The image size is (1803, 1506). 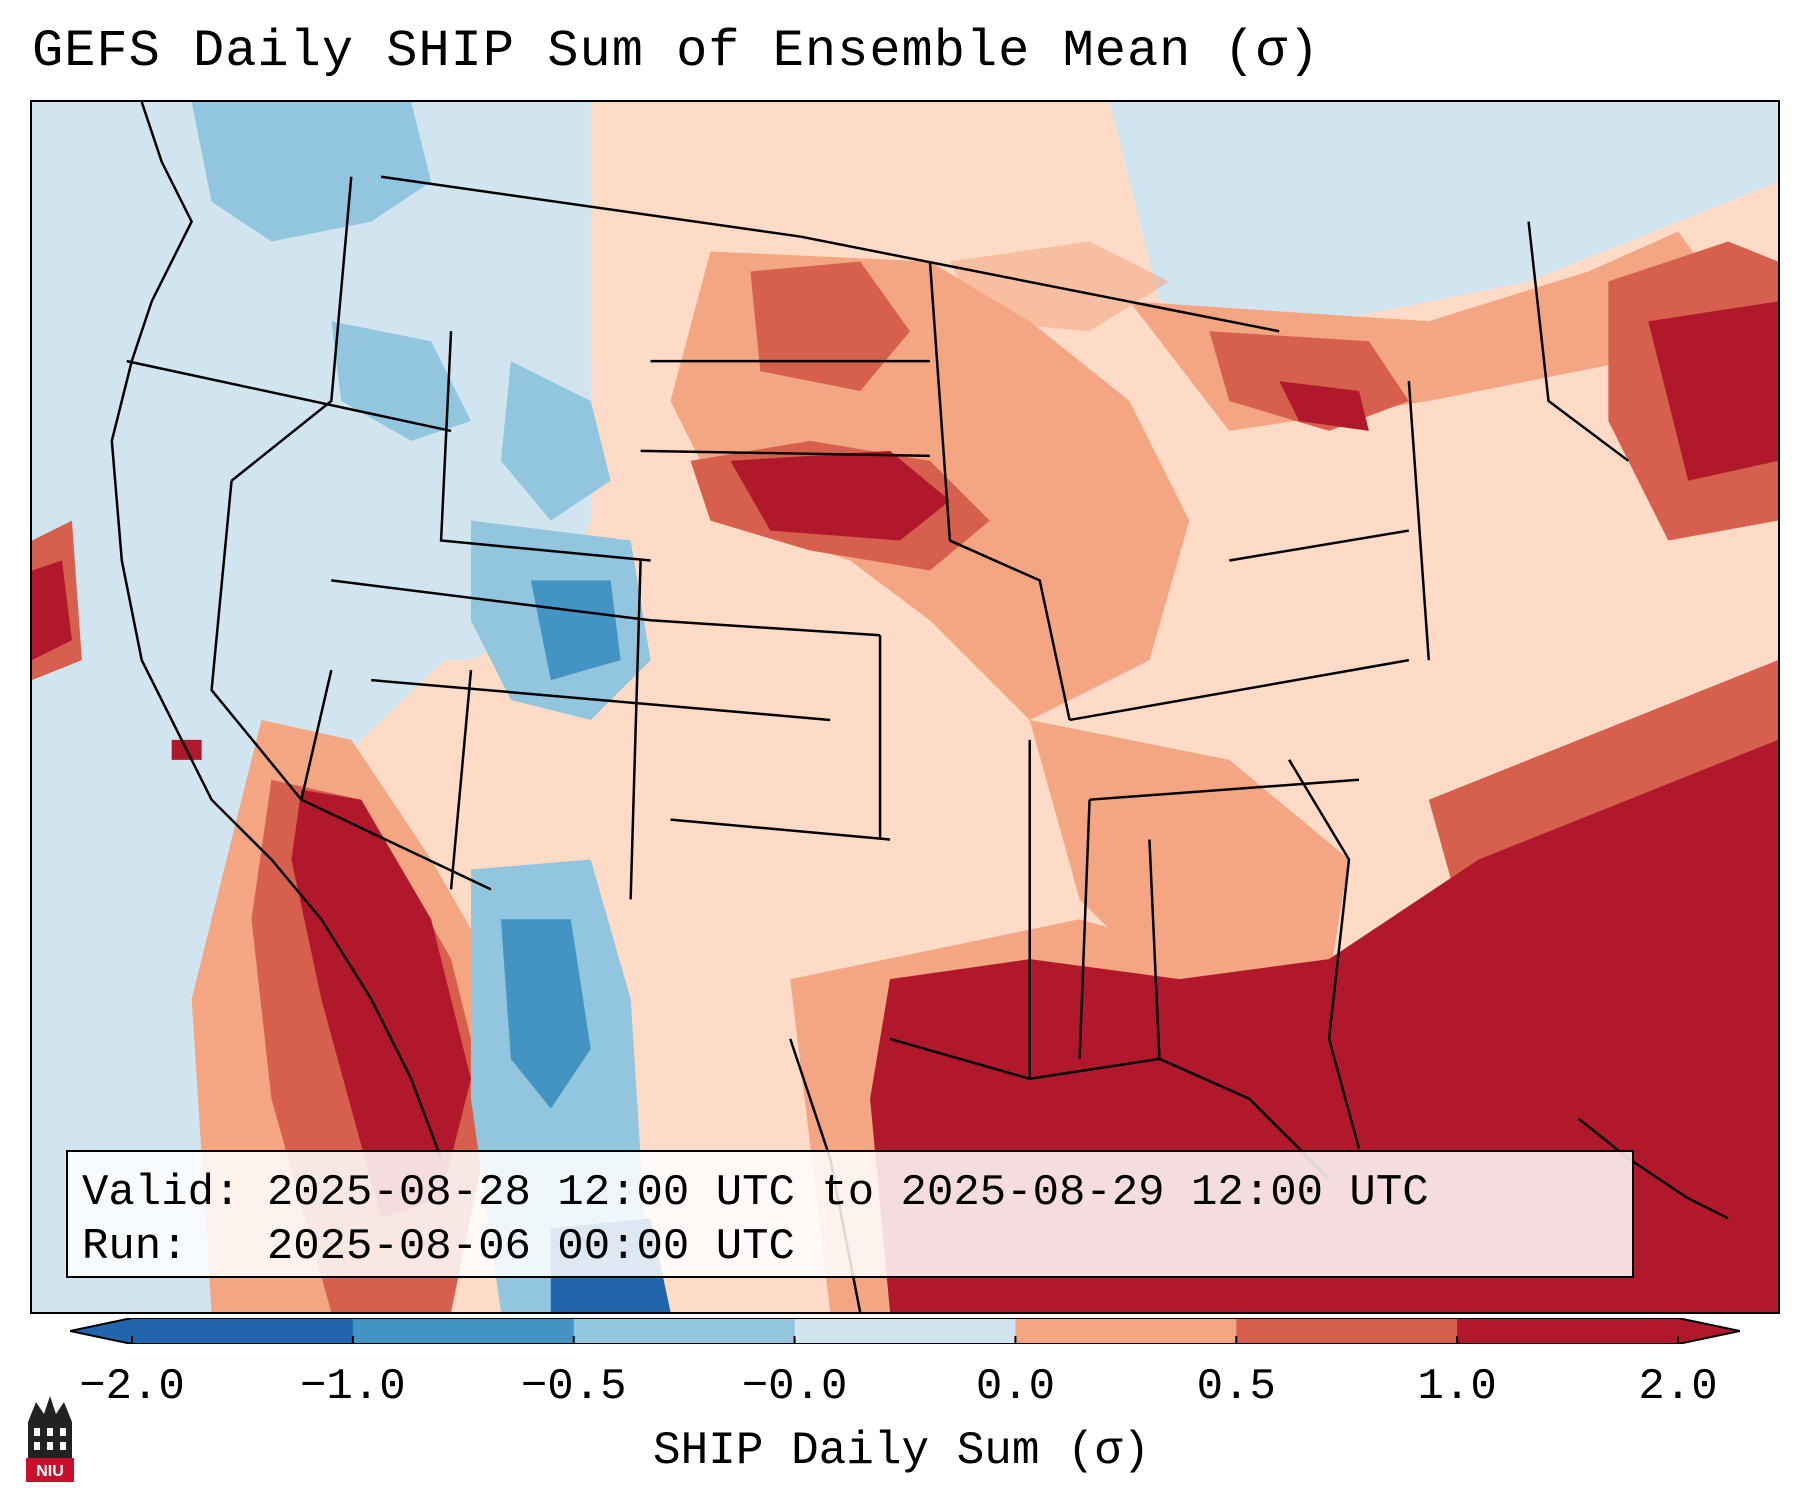 I want to click on colorbar-tick-label: 0.0, so click(x=1015, y=1387).